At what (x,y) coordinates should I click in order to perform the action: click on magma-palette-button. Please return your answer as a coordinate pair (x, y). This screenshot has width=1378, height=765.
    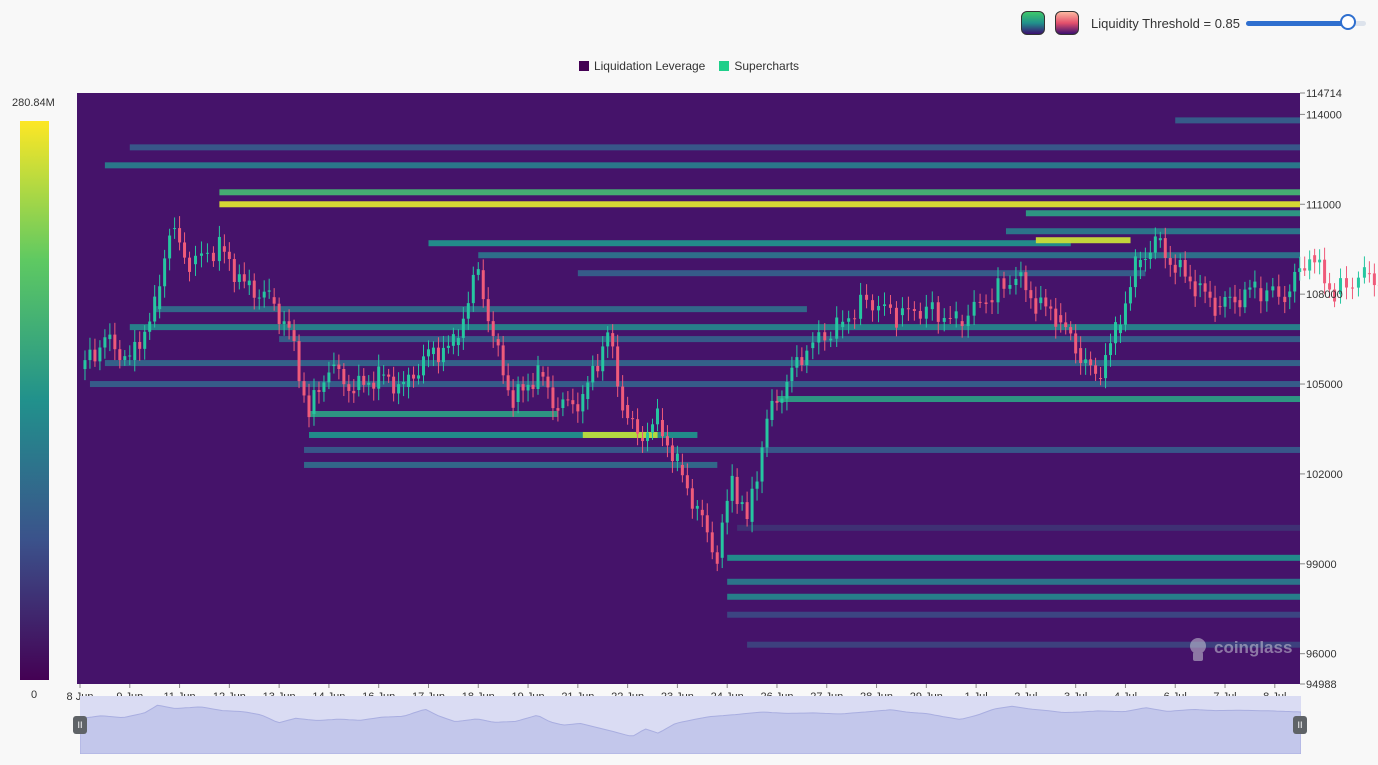
    Looking at the image, I should click on (1067, 23).